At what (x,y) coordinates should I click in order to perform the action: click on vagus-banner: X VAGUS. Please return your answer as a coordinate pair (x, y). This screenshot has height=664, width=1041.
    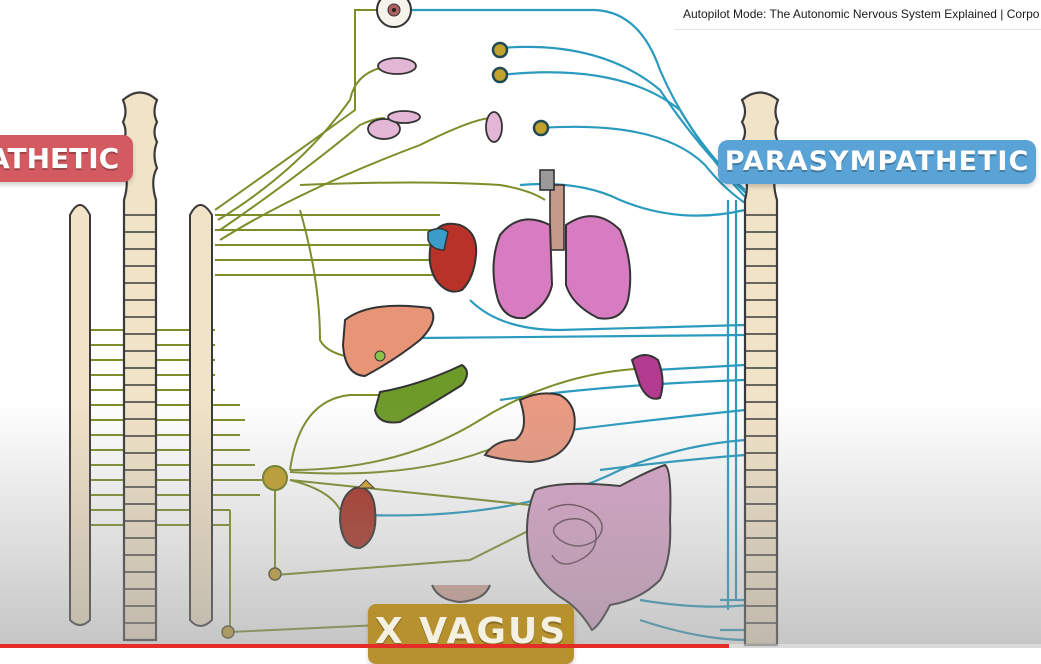
    Looking at the image, I should click on (471, 634).